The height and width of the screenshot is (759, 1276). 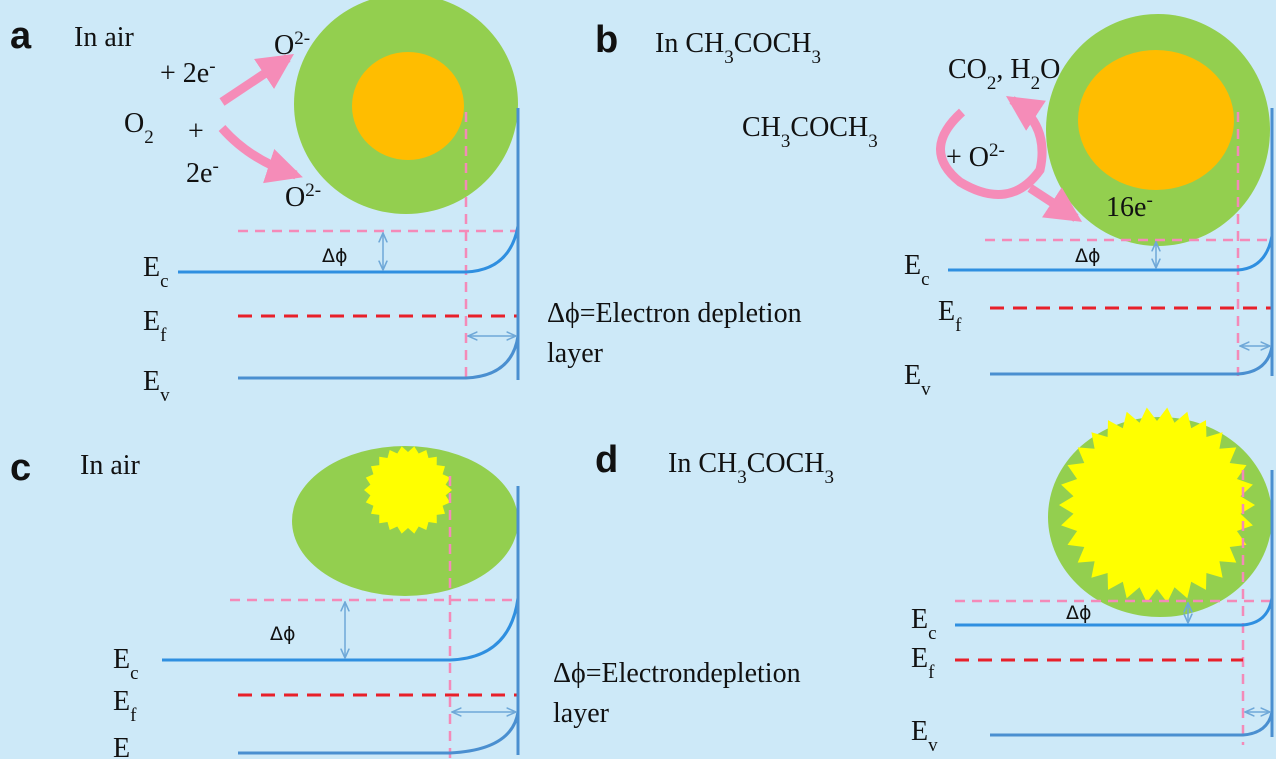 What do you see at coordinates (677, 673) in the screenshot?
I see `note-line: Δϕ=Electrondepletion` at bounding box center [677, 673].